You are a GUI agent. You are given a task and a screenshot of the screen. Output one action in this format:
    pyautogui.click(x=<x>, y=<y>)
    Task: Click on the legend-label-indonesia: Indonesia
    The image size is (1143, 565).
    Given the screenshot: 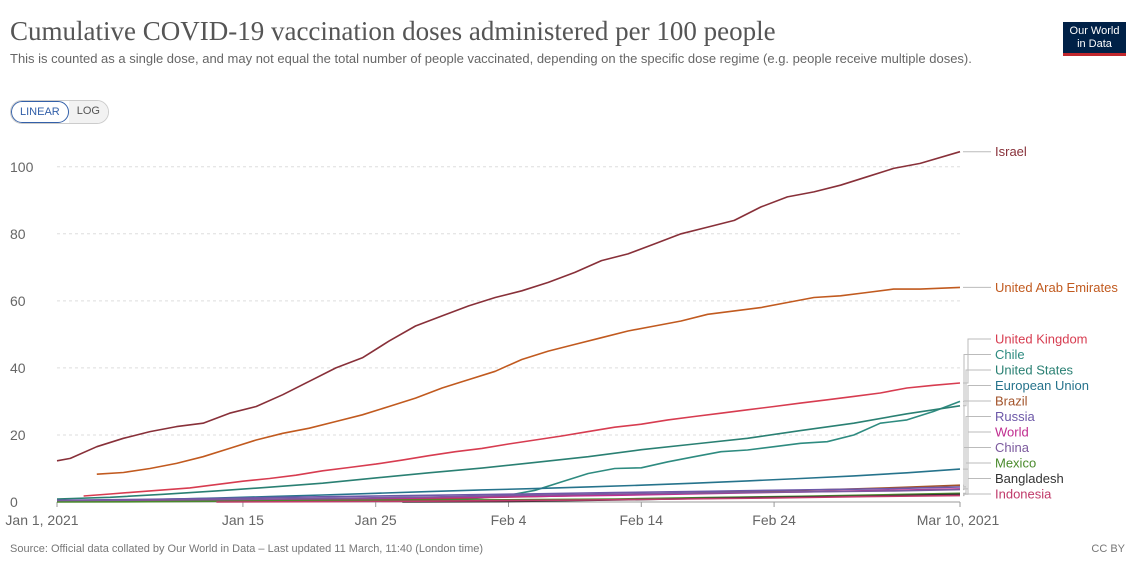 What is the action you would take?
    pyautogui.click(x=1023, y=494)
    